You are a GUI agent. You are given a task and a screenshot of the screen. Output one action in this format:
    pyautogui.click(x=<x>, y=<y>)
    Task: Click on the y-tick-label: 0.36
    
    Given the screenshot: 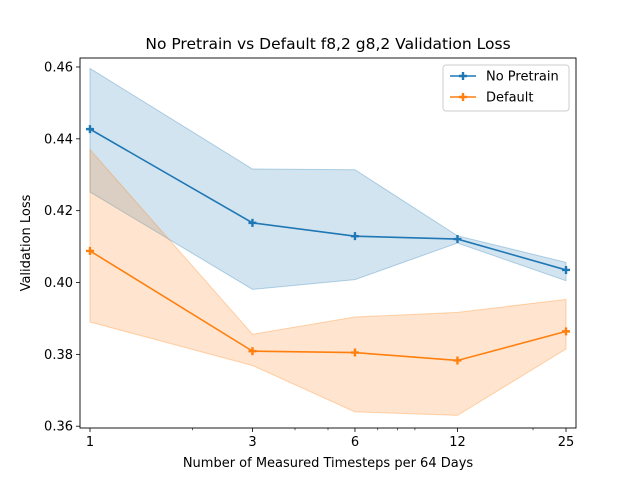 What is the action you would take?
    pyautogui.click(x=58, y=427)
    